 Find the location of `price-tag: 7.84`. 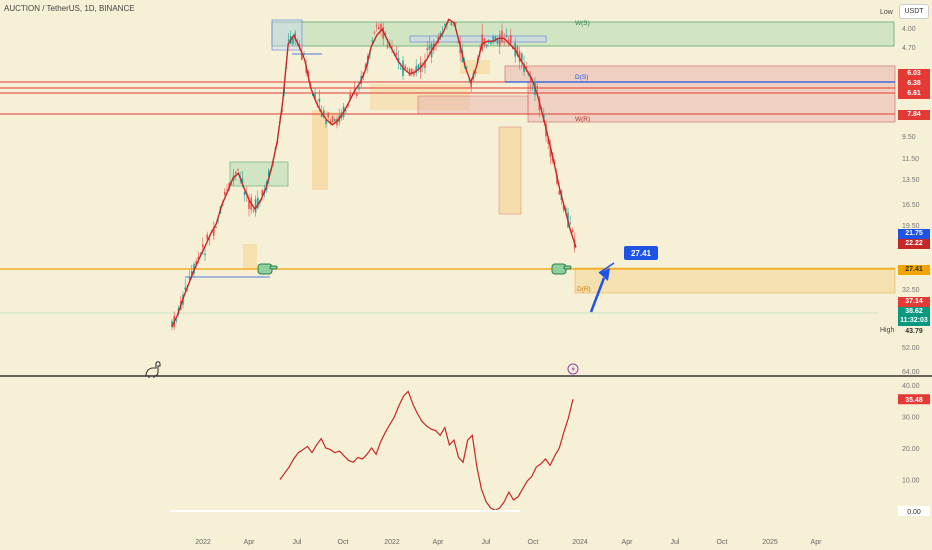

price-tag: 7.84 is located at coordinates (914, 115).